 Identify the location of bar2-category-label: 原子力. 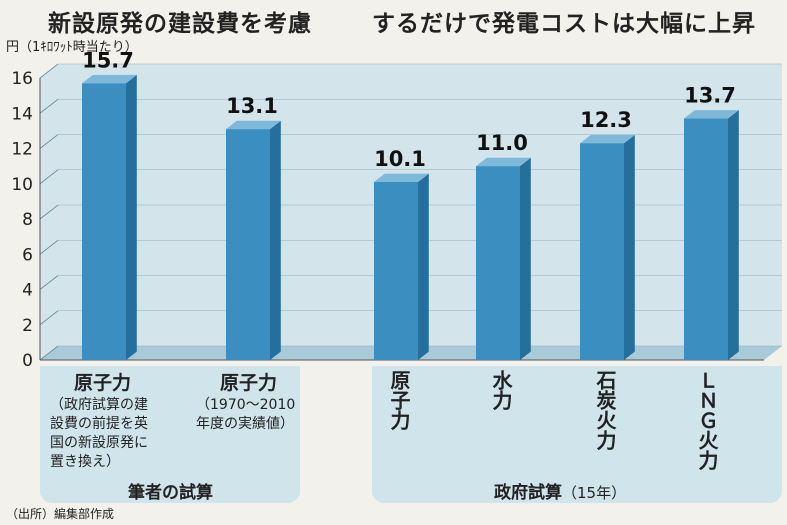
(249, 383).